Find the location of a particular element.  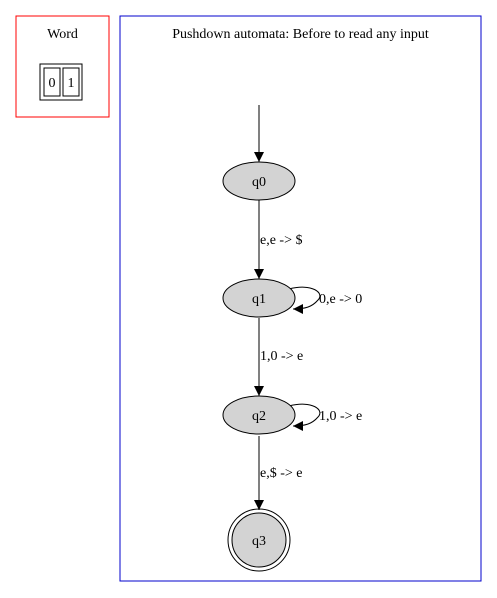

state-label-q3: q3 is located at coordinates (259, 541).